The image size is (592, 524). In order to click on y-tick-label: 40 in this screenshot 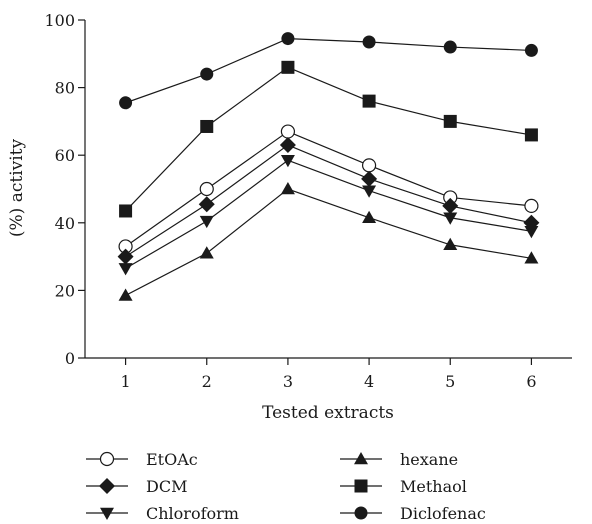, I will do `click(65, 223)`.